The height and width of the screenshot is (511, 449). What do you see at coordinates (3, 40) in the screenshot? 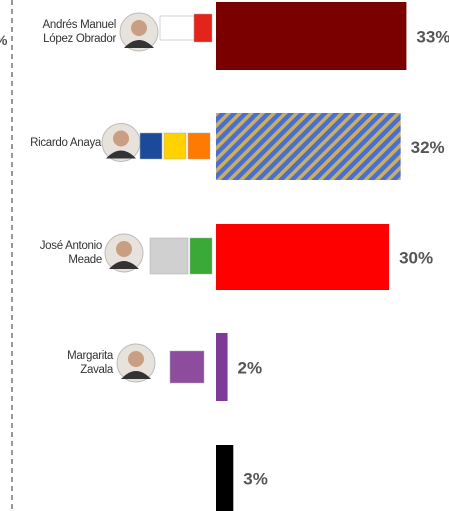
I see `axis-label: %` at bounding box center [3, 40].